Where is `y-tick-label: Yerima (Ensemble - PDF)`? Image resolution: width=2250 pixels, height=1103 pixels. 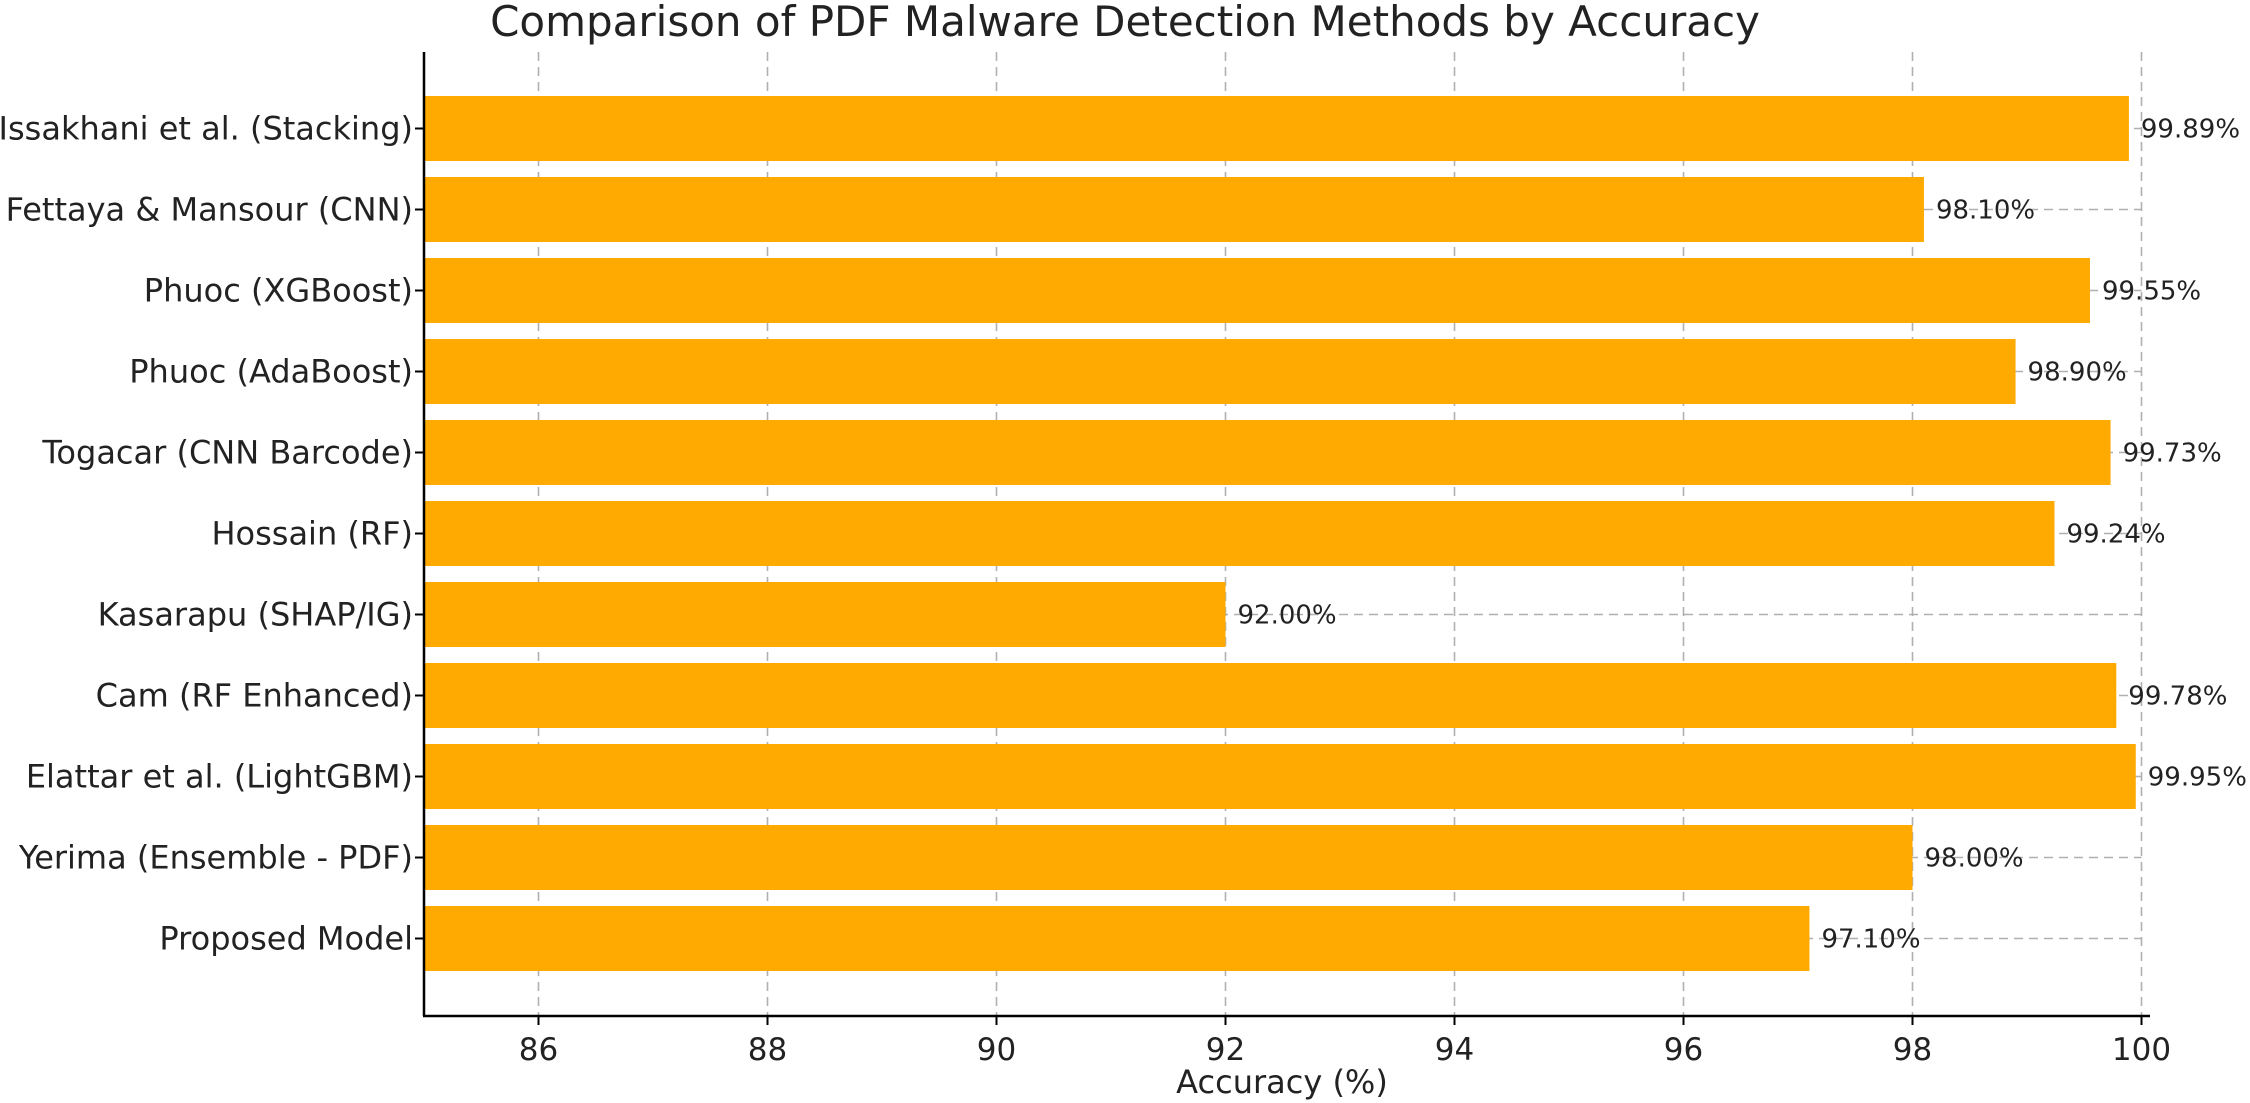
y-tick-label: Yerima (Ensemble - PDF) is located at coordinates (215, 858).